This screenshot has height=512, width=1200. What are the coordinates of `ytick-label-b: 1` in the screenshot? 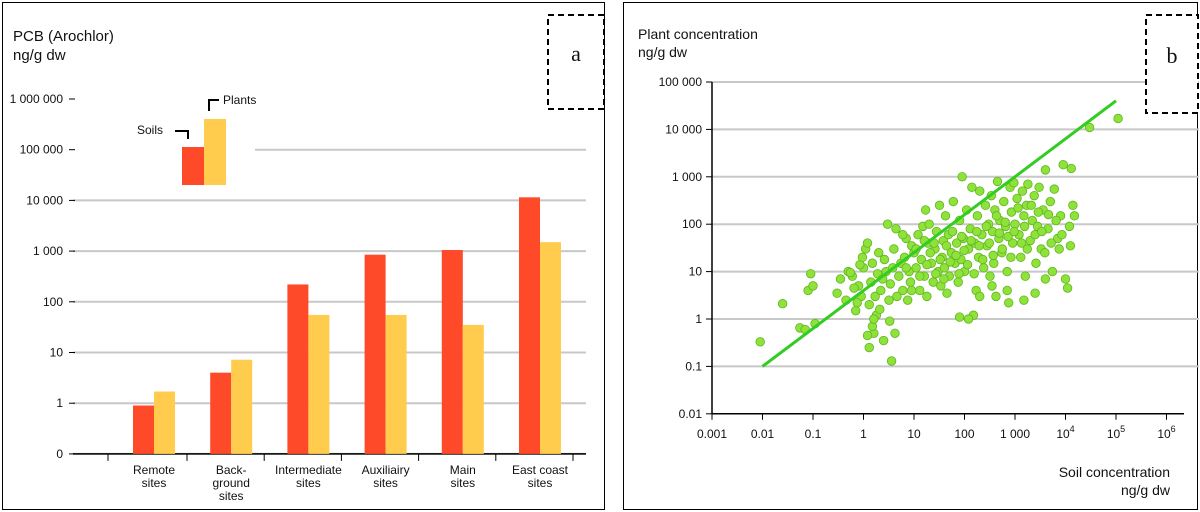 It's located at (698, 319).